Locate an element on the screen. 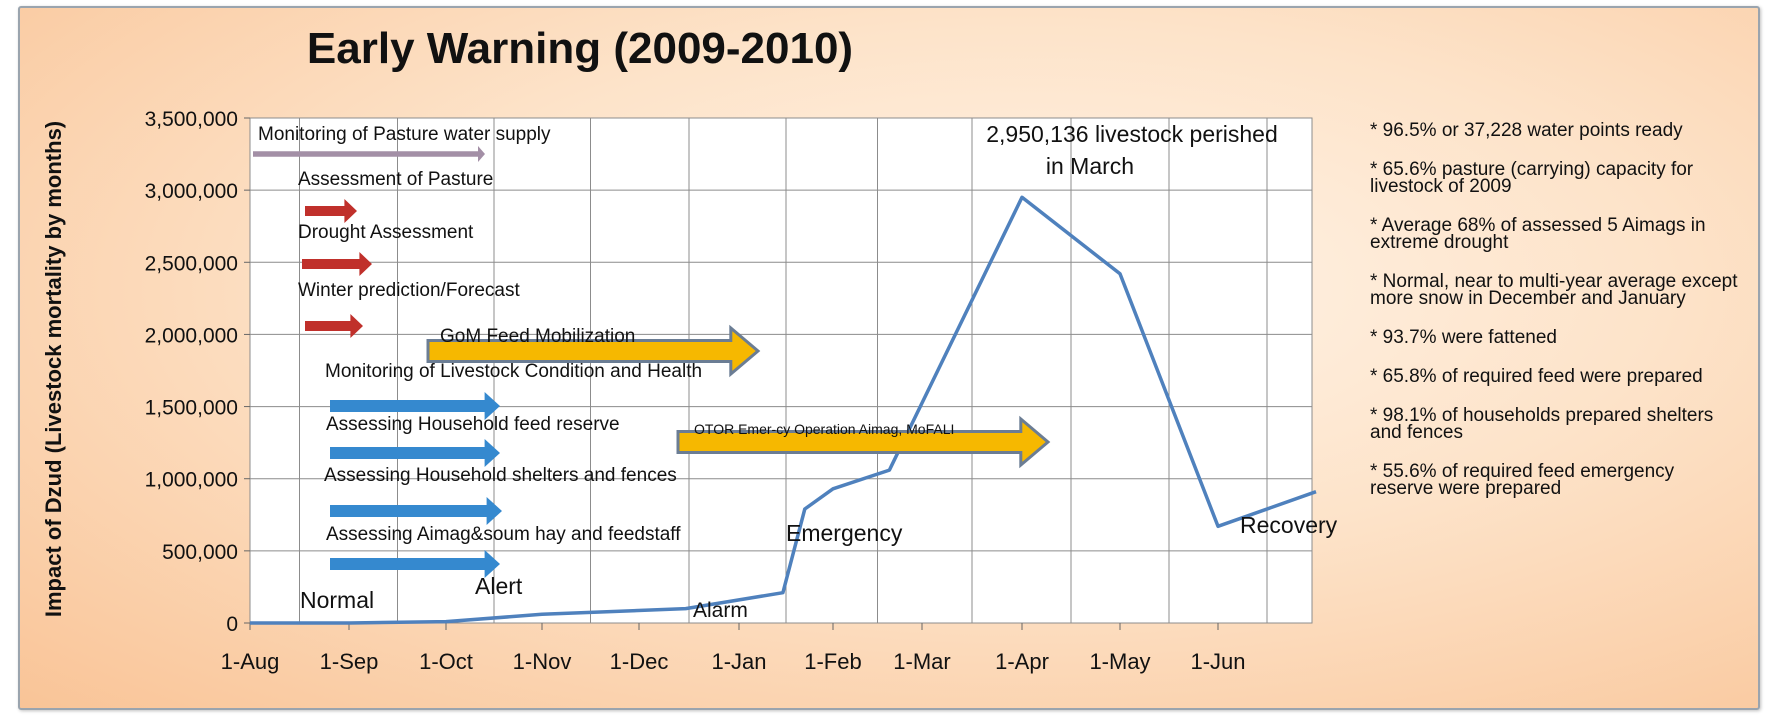 The height and width of the screenshot is (715, 1772). chart-title: Early Warning (2009-2010) is located at coordinates (580, 48).